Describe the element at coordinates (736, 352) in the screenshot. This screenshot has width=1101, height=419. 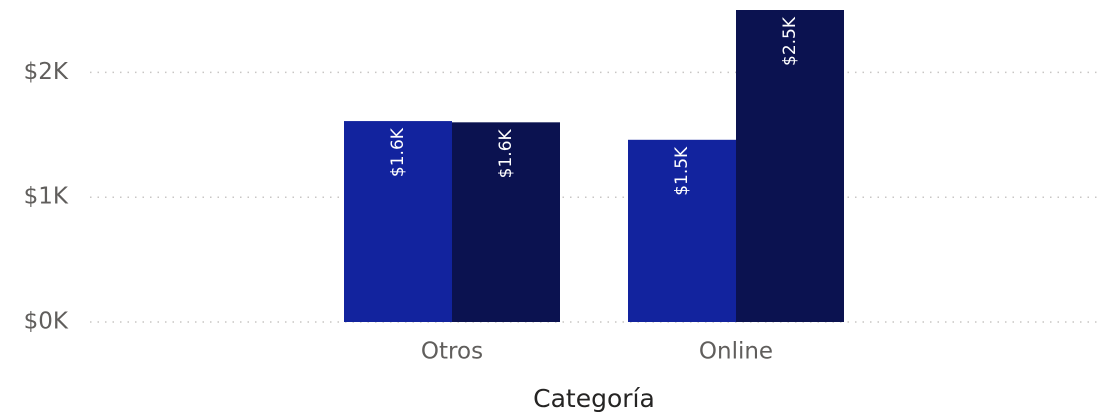
I see `x-tick-label: Online` at that location.